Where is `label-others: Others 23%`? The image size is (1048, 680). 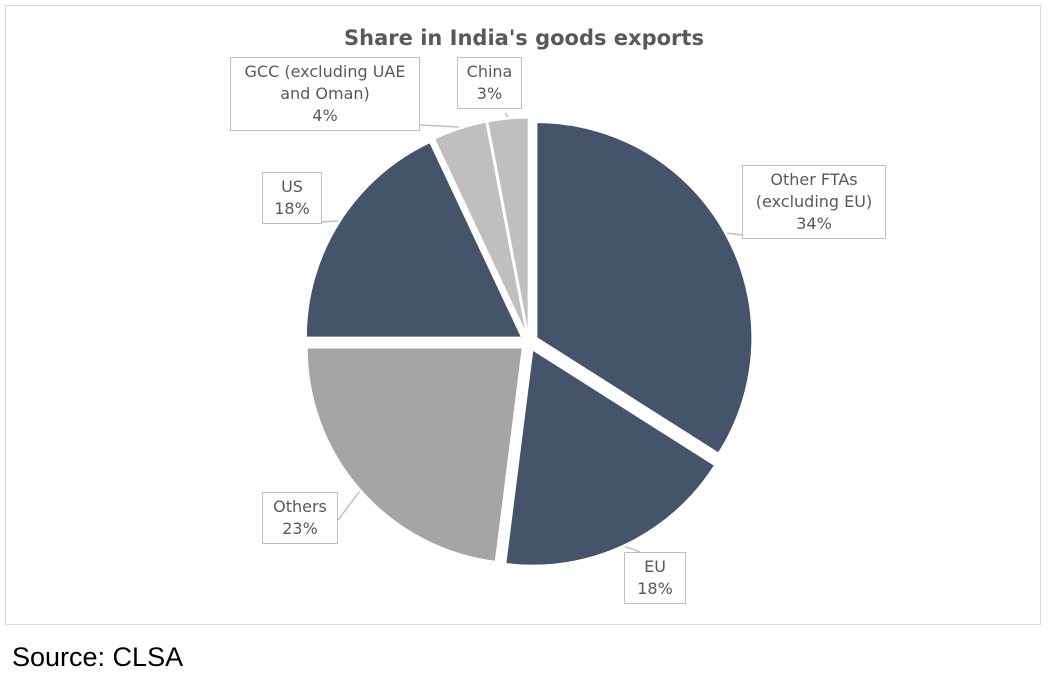 label-others: Others 23% is located at coordinates (300, 518).